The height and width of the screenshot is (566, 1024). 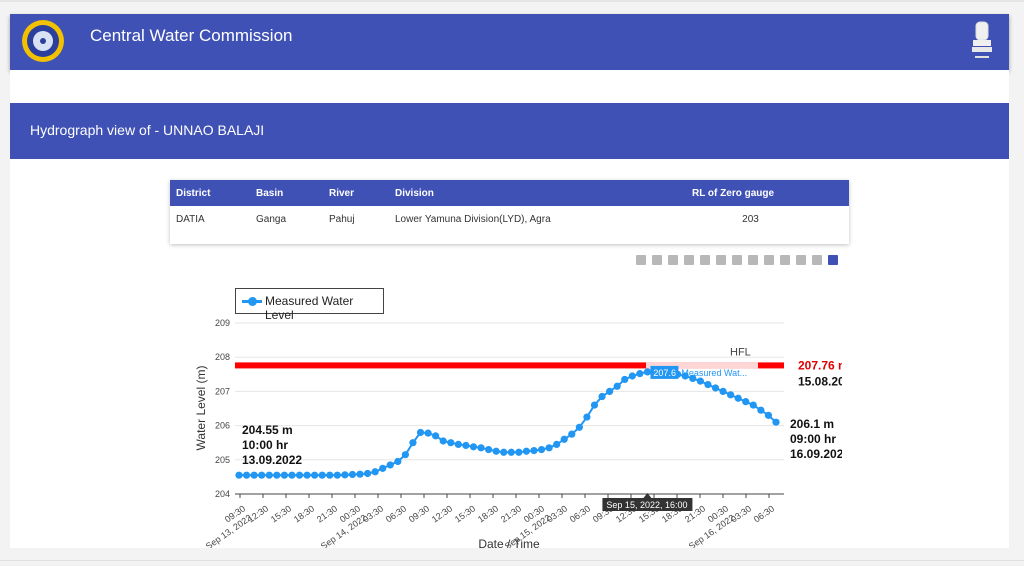 I want to click on hover-value-text: 207.6, so click(x=664, y=373).